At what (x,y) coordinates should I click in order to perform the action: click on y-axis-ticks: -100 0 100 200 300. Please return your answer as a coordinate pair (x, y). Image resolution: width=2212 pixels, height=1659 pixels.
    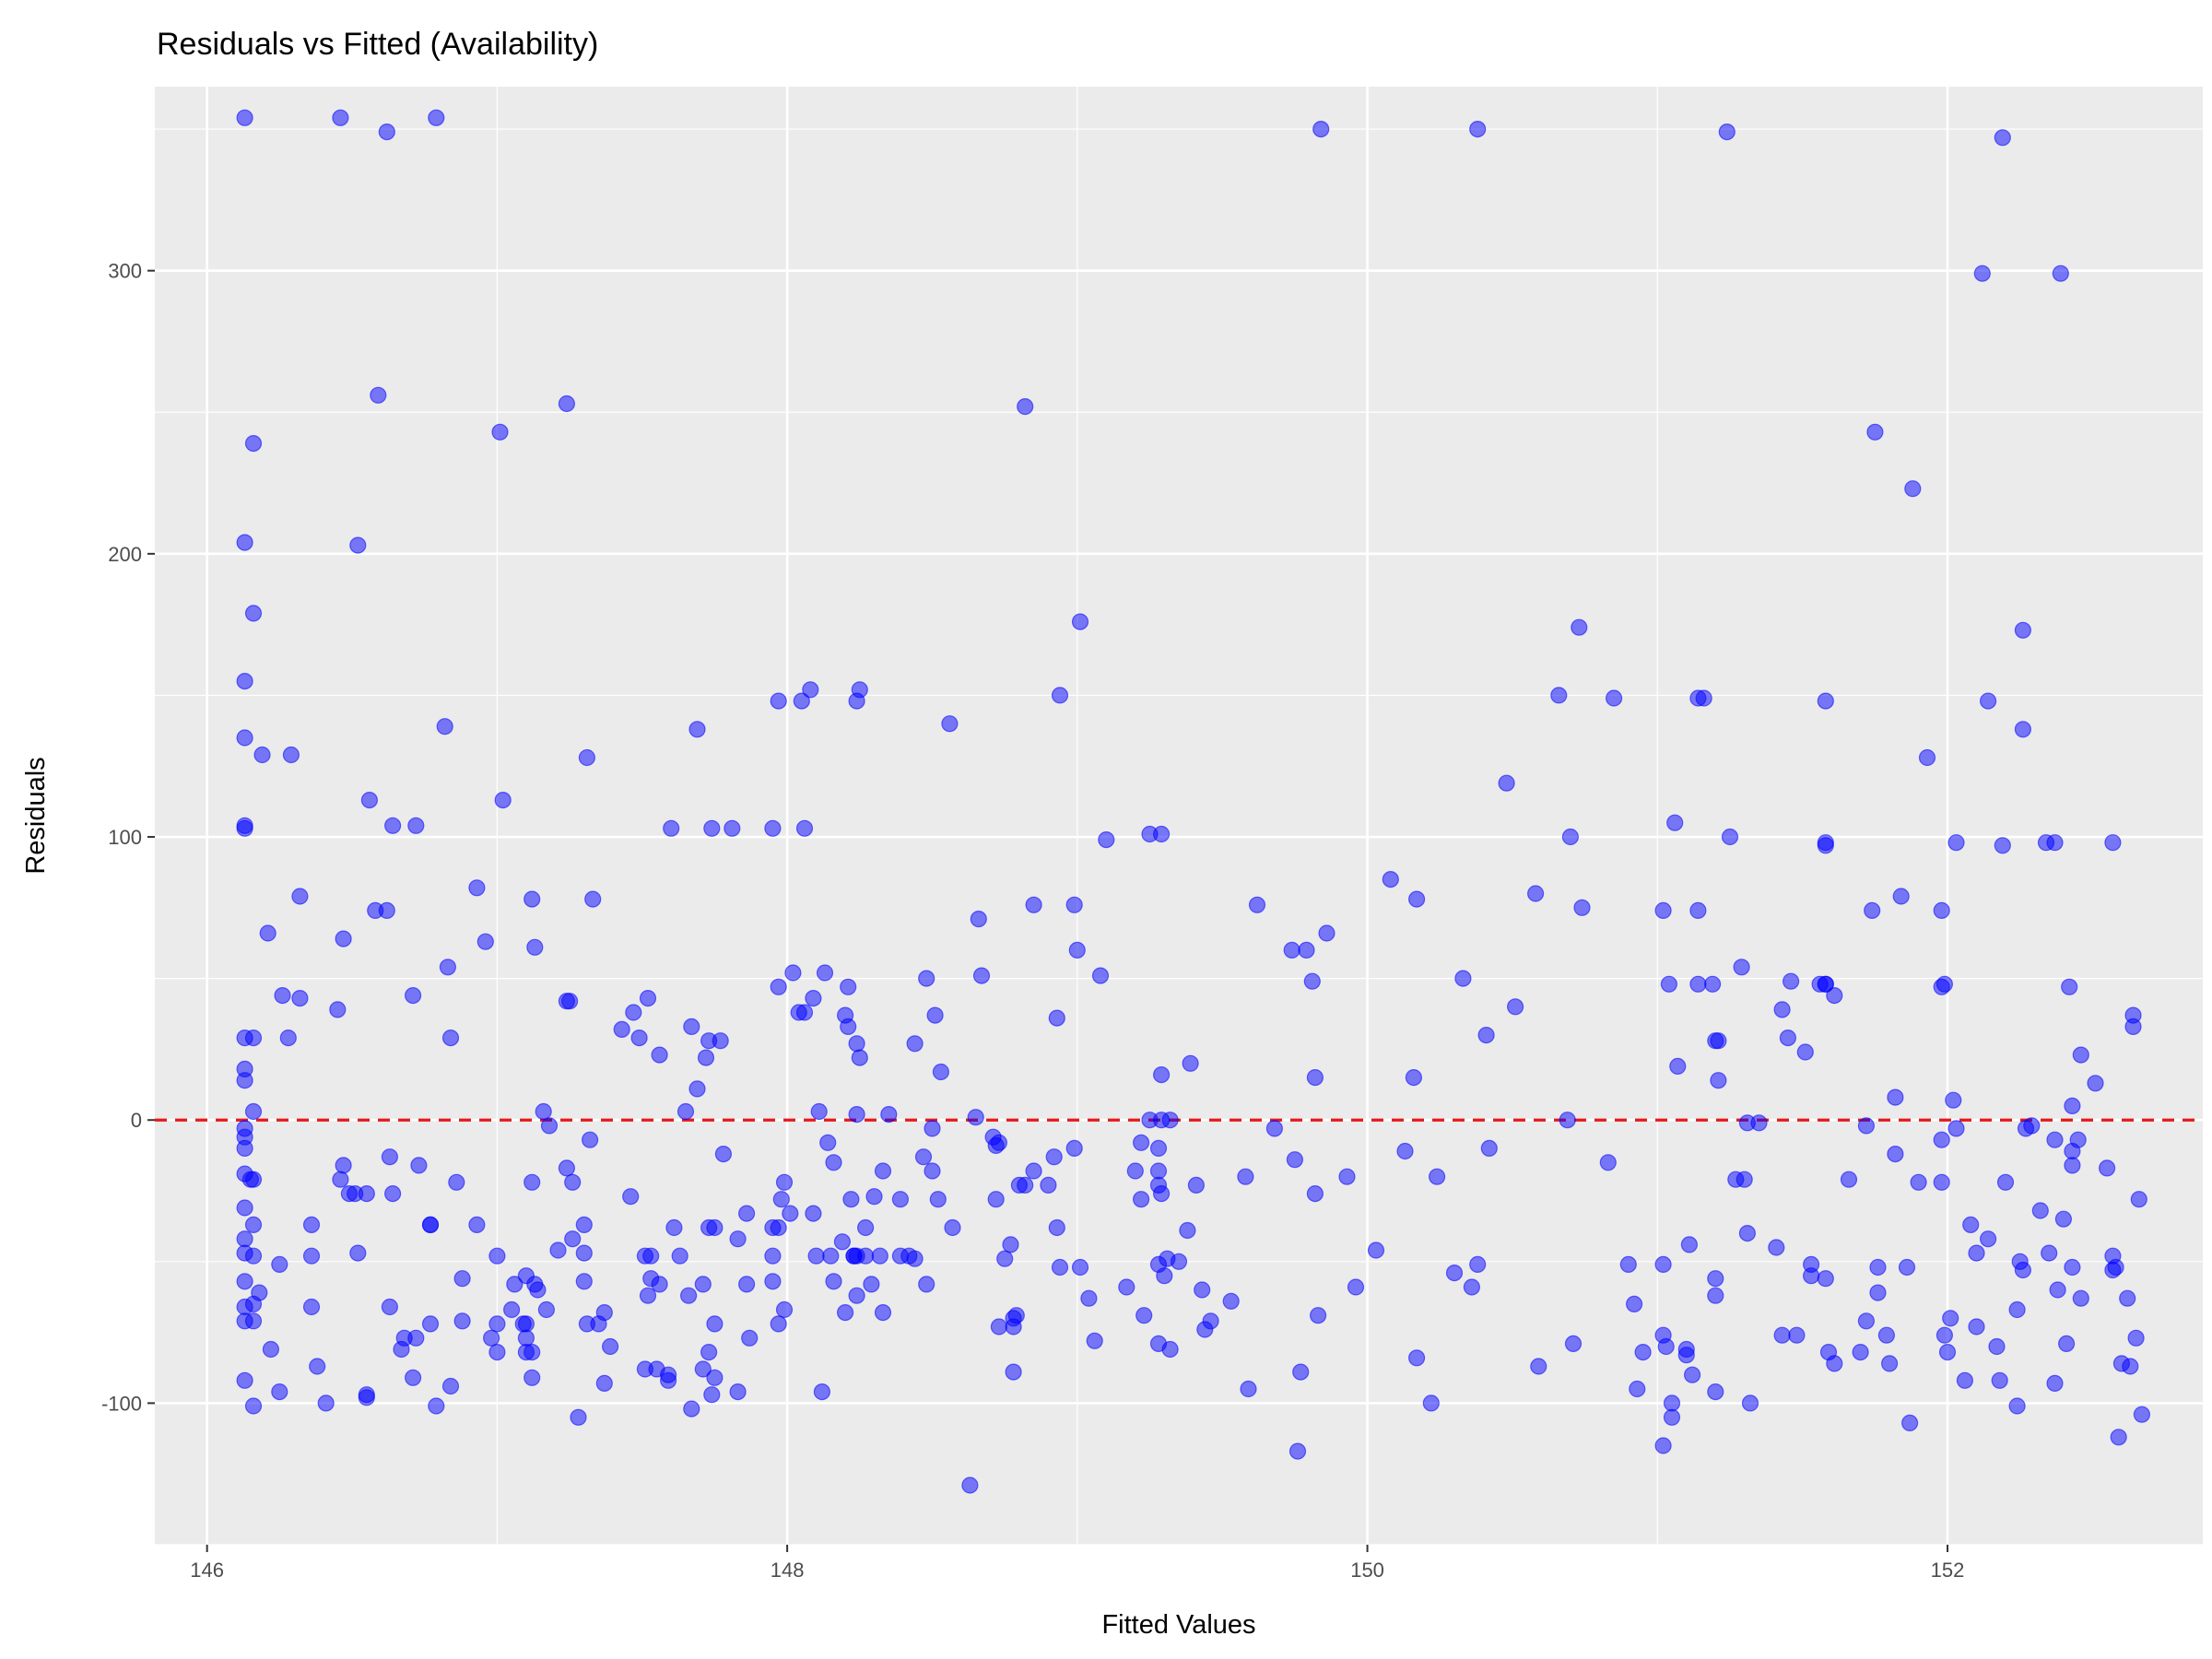
    Looking at the image, I should click on (128, 837).